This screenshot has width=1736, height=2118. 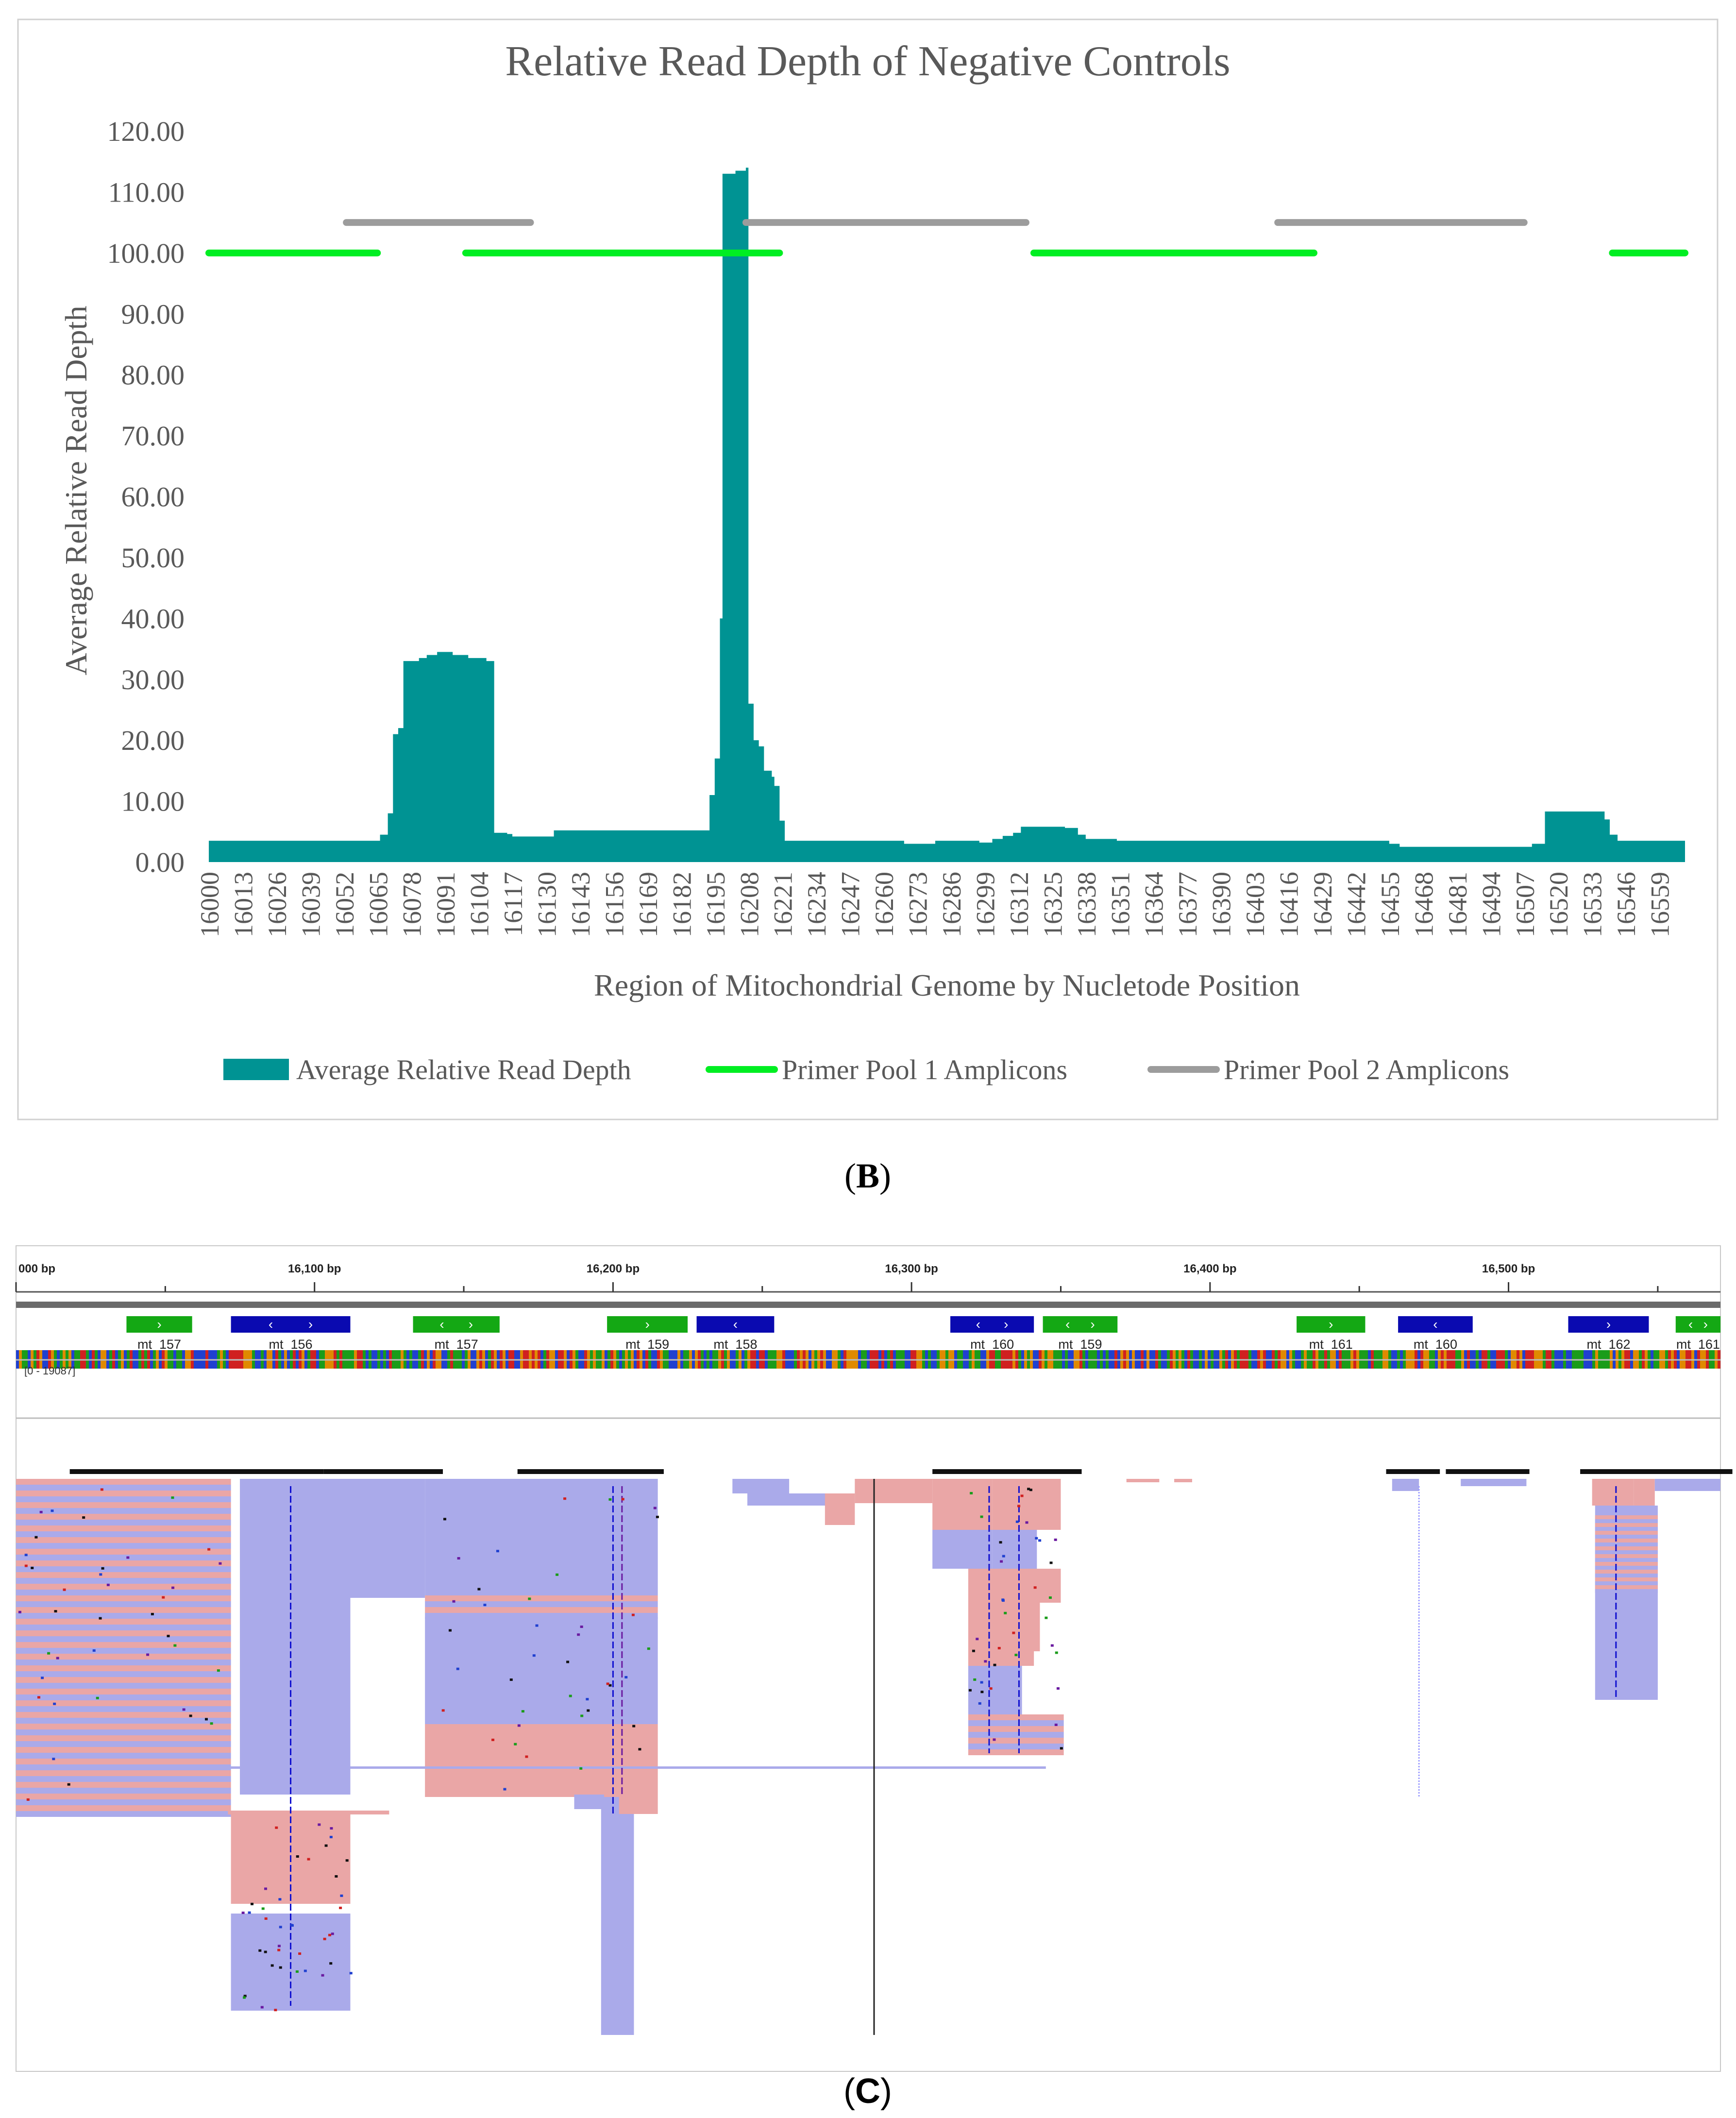 I want to click on amplicon-feature: ‹ mt_158, so click(x=735, y=1334).